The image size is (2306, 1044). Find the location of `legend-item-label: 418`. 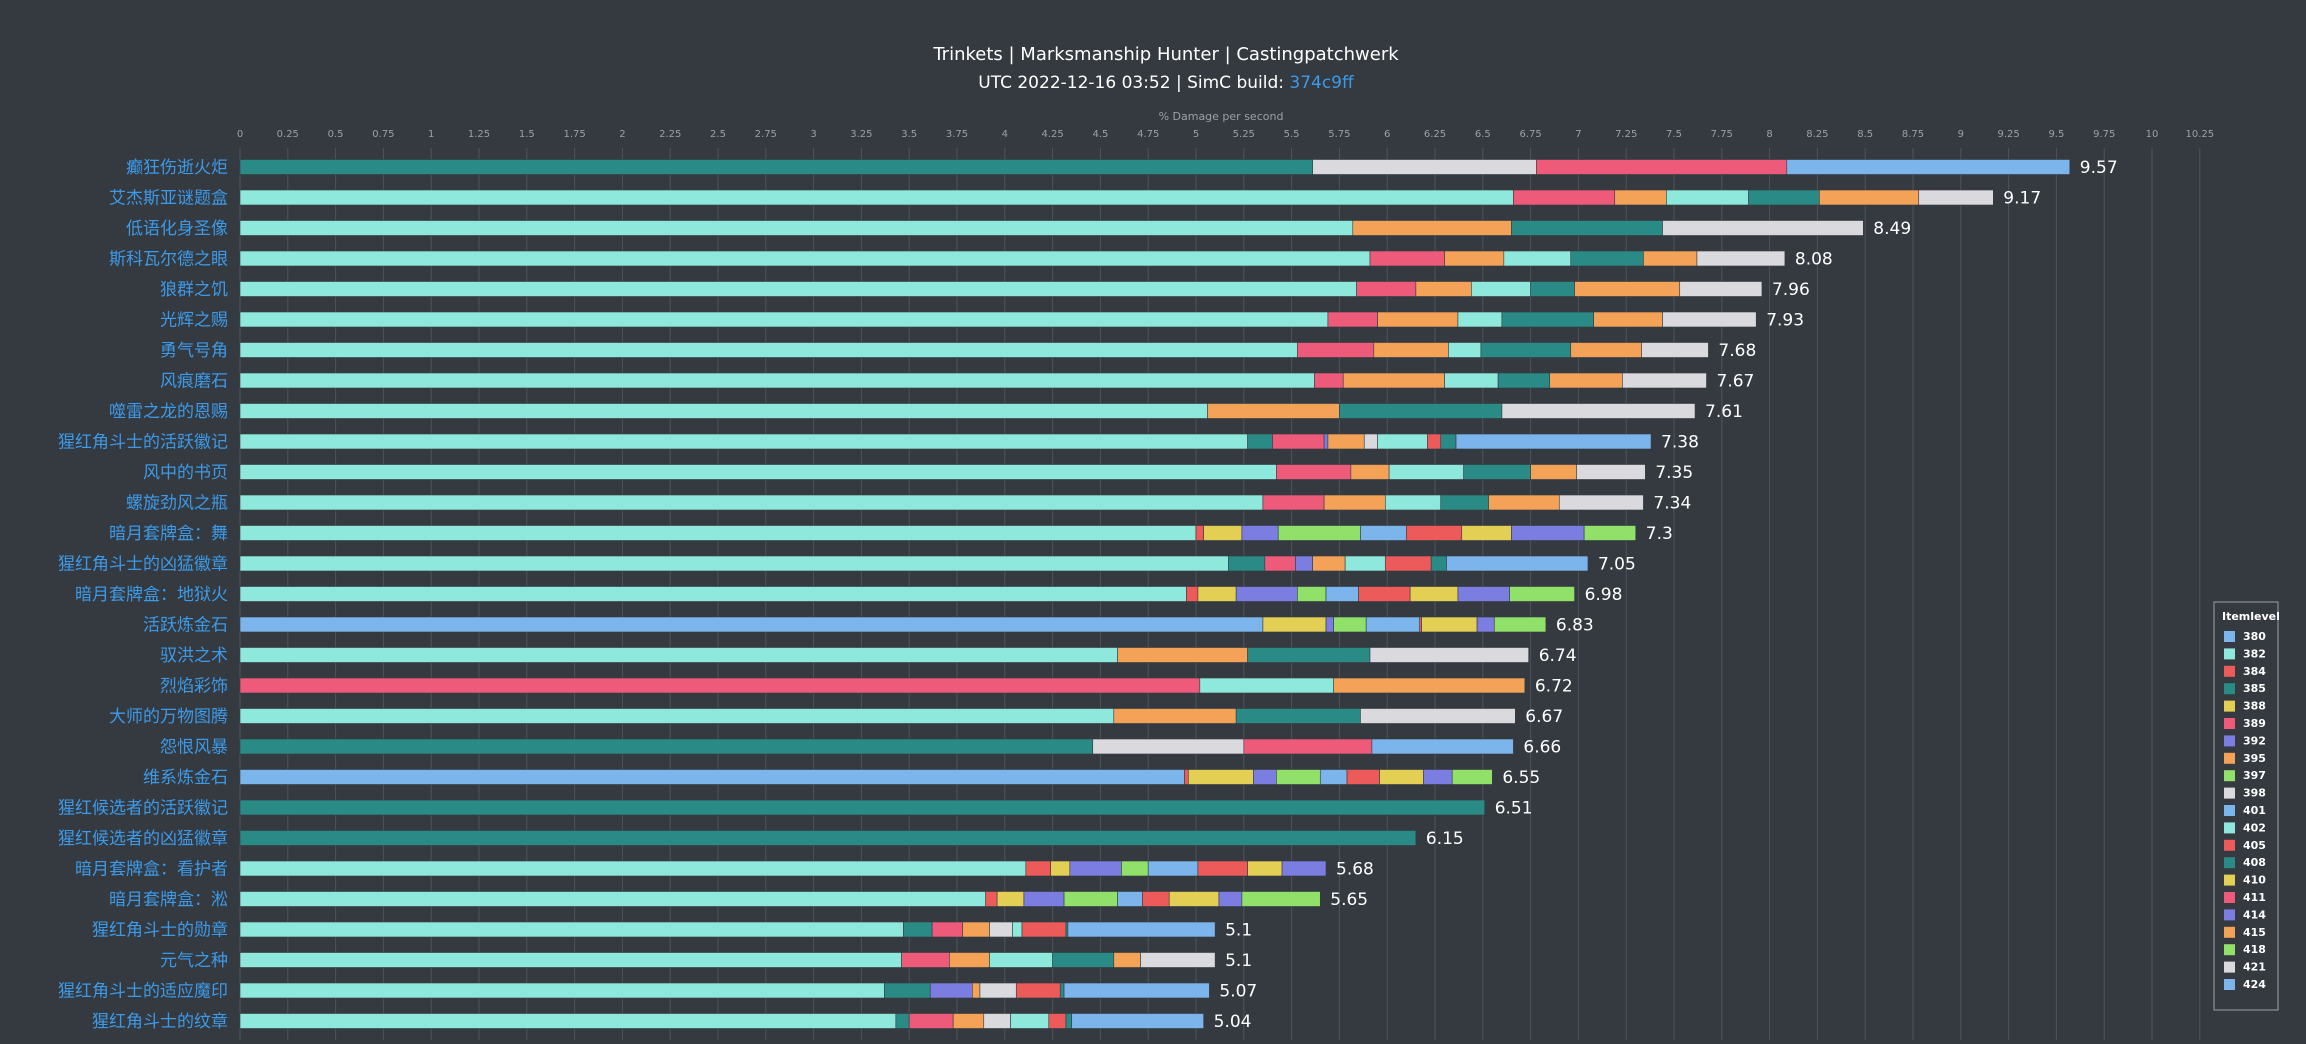

legend-item-label: 418 is located at coordinates (2254, 949).